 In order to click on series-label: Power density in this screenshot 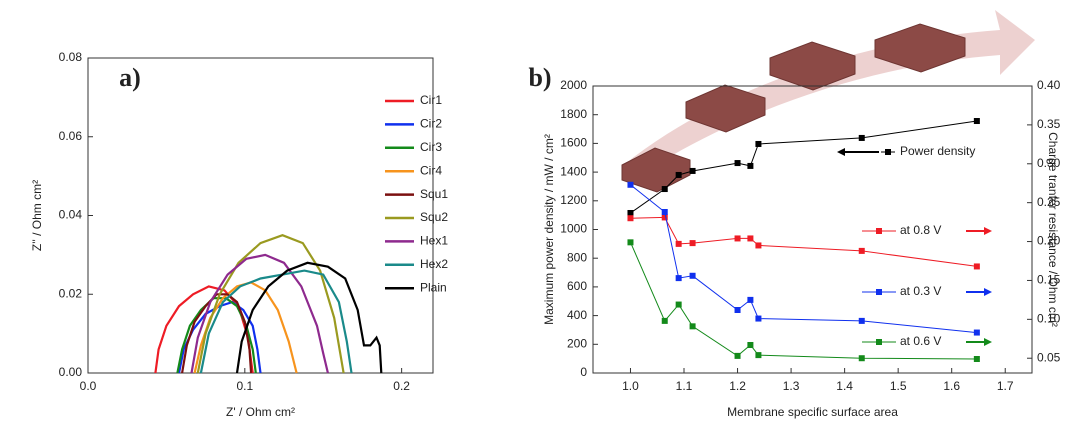, I will do `click(937, 151)`.